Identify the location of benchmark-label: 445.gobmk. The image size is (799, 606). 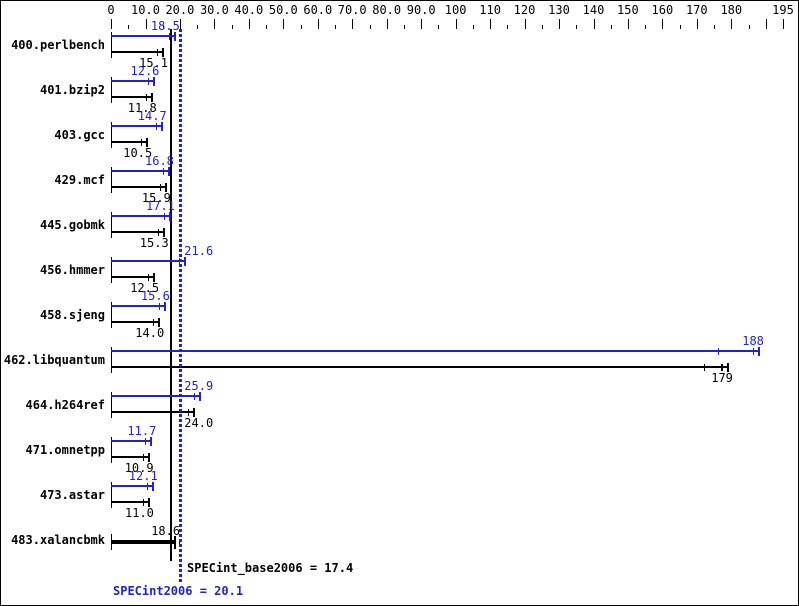
(72, 225).